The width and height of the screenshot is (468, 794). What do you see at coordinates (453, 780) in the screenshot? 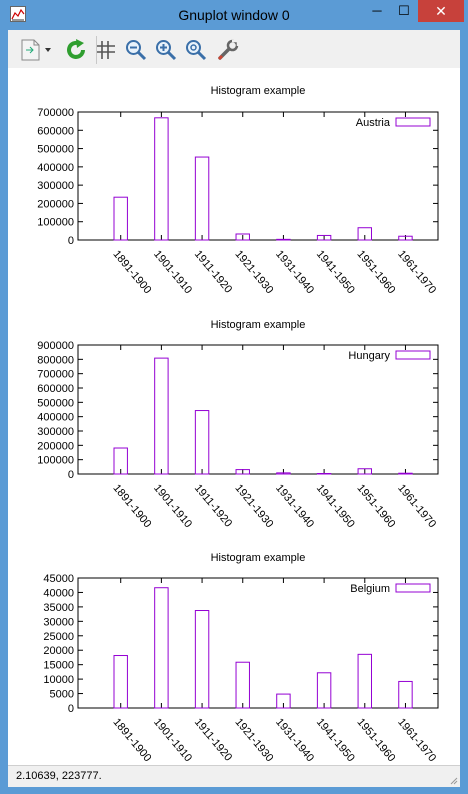
I see `resize-grip-icon` at bounding box center [453, 780].